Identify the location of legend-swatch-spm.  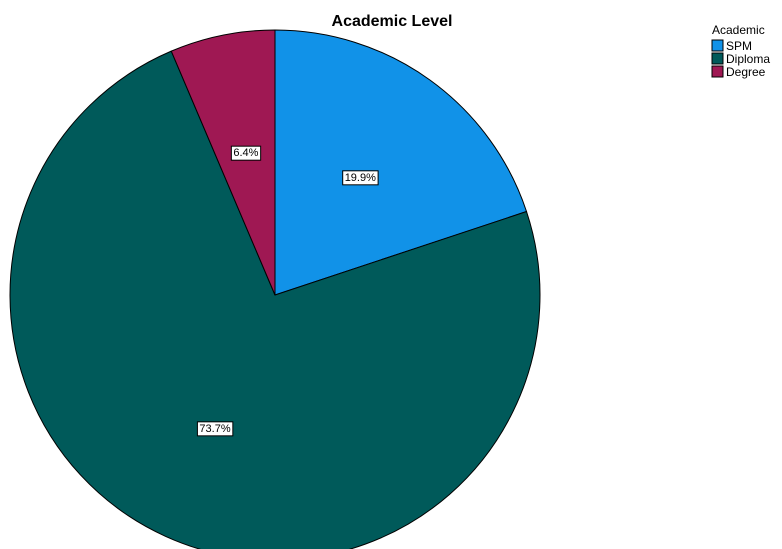
(717, 45).